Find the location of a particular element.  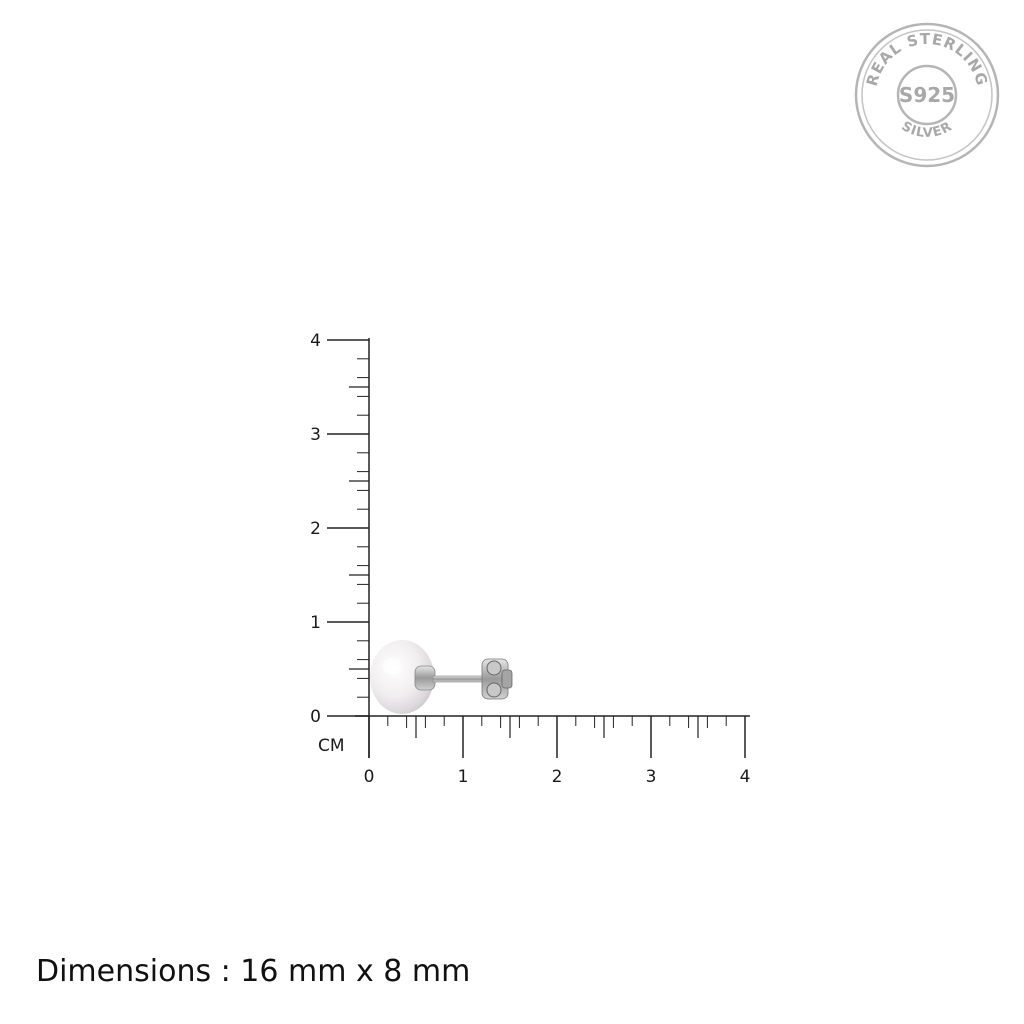

x-axis-labels: 0 1 2 3 4 is located at coordinates (557, 777).